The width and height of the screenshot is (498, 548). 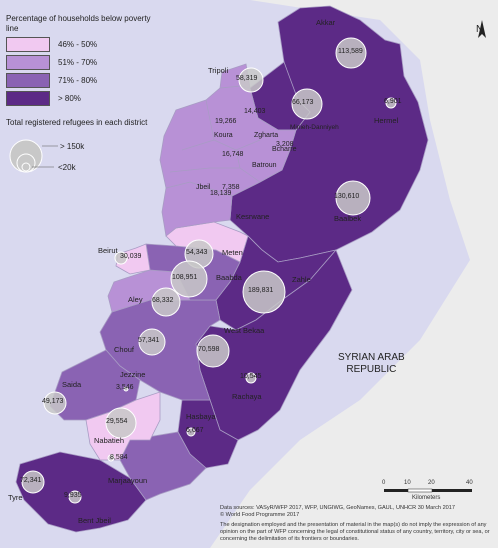 I want to click on circle-rachaya, so click(x=251, y=378).